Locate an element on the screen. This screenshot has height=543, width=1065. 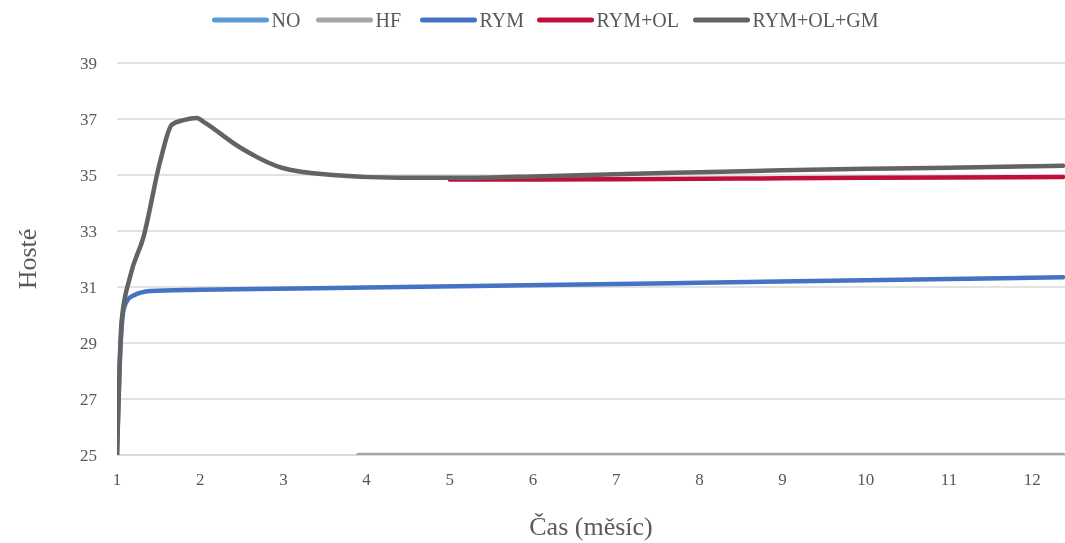
x-tick-label: 5 is located at coordinates (450, 479).